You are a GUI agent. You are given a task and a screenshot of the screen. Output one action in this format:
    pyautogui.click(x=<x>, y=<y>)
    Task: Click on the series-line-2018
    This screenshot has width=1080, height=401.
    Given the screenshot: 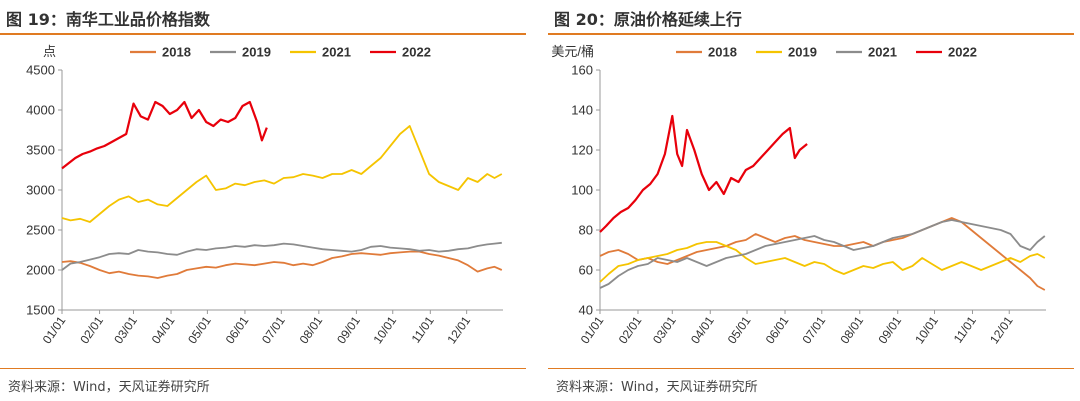 What is the action you would take?
    pyautogui.click(x=282, y=264)
    